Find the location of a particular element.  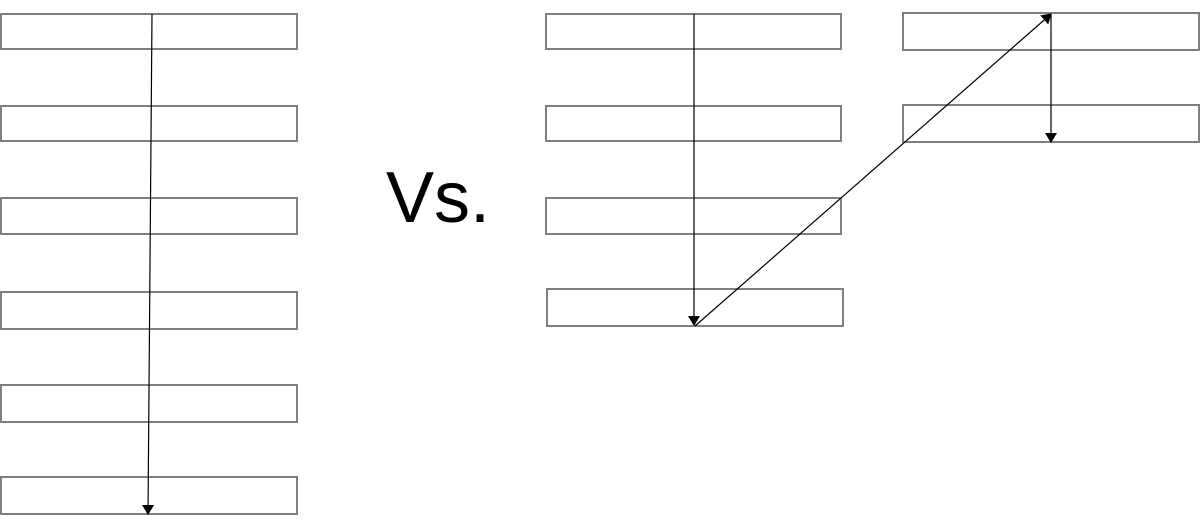

comparison-label: Vs. is located at coordinates (438, 198).